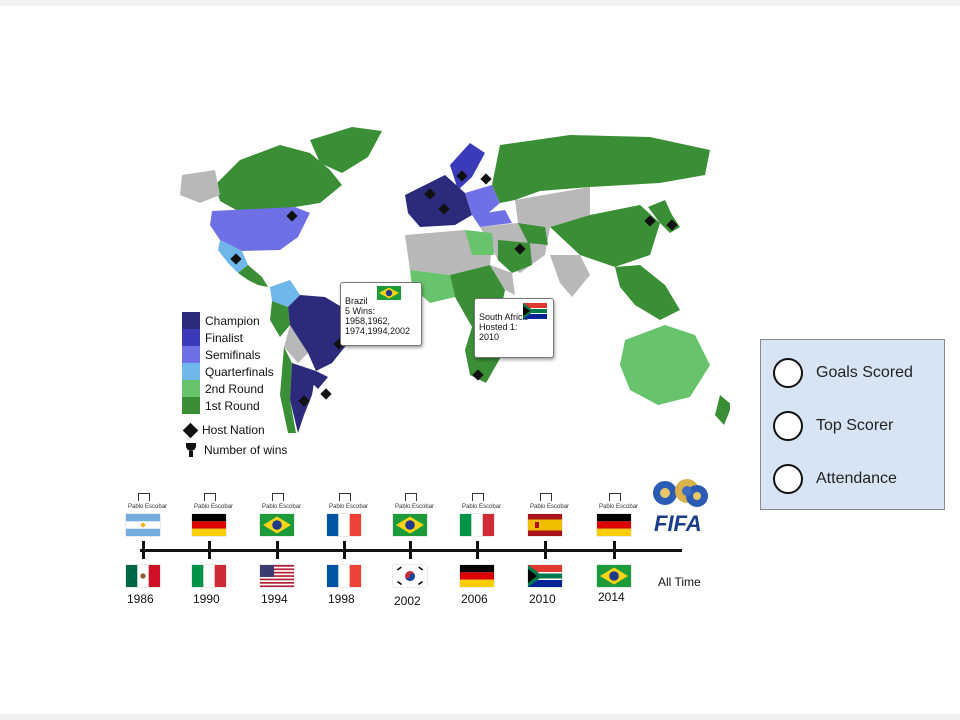 This screenshot has height=720, width=960. What do you see at coordinates (722, 410) in the screenshot?
I see `new-zealand-region` at bounding box center [722, 410].